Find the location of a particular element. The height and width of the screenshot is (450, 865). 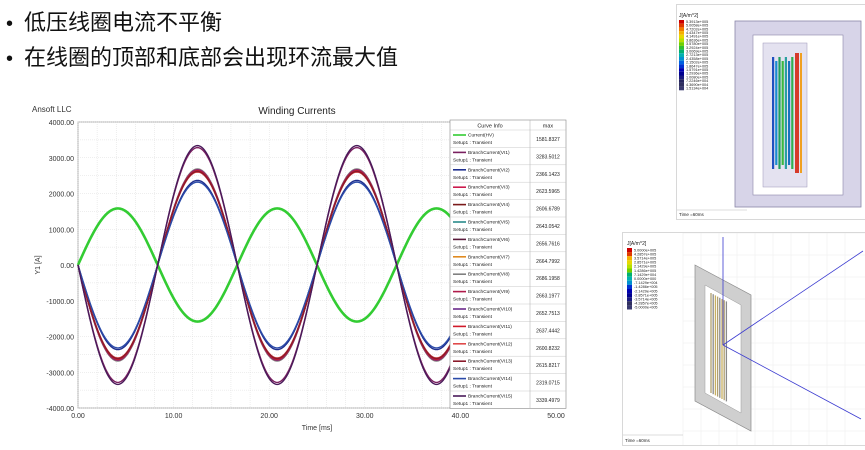

field-legend-value: 3.5714e+005 is located at coordinates (645, 259).